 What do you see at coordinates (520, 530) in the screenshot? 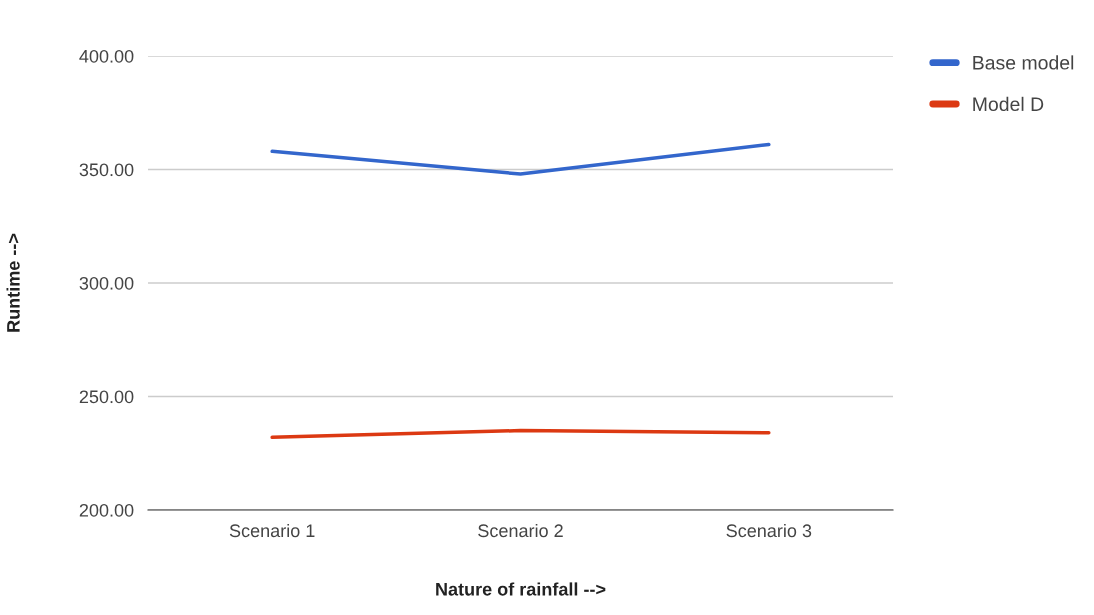
I see `x-tick-label: Scenario 2` at bounding box center [520, 530].